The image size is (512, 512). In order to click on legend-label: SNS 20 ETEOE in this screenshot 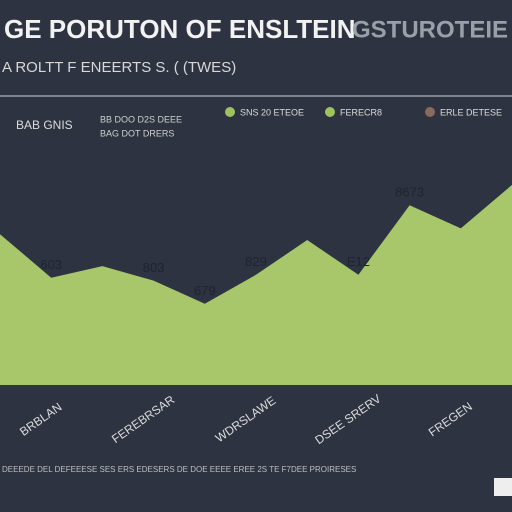, I will do `click(272, 112)`.